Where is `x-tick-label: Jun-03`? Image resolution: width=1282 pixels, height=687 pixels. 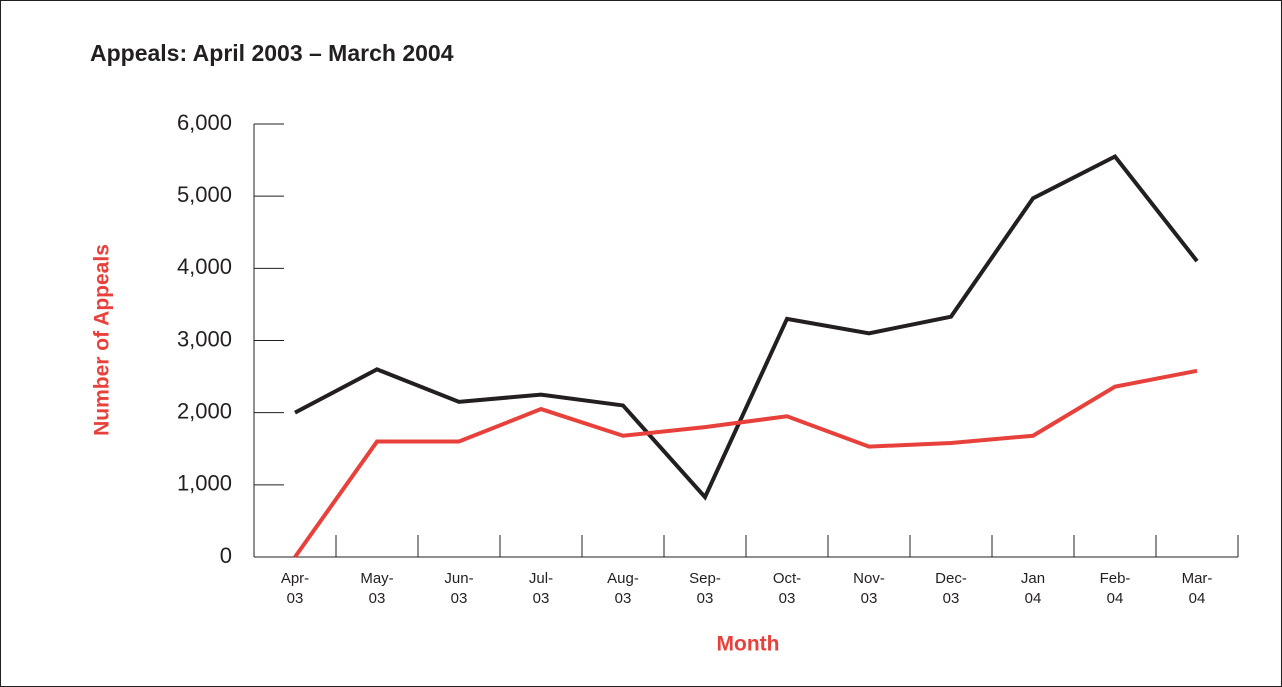
x-tick-label: Jun-03 is located at coordinates (458, 588).